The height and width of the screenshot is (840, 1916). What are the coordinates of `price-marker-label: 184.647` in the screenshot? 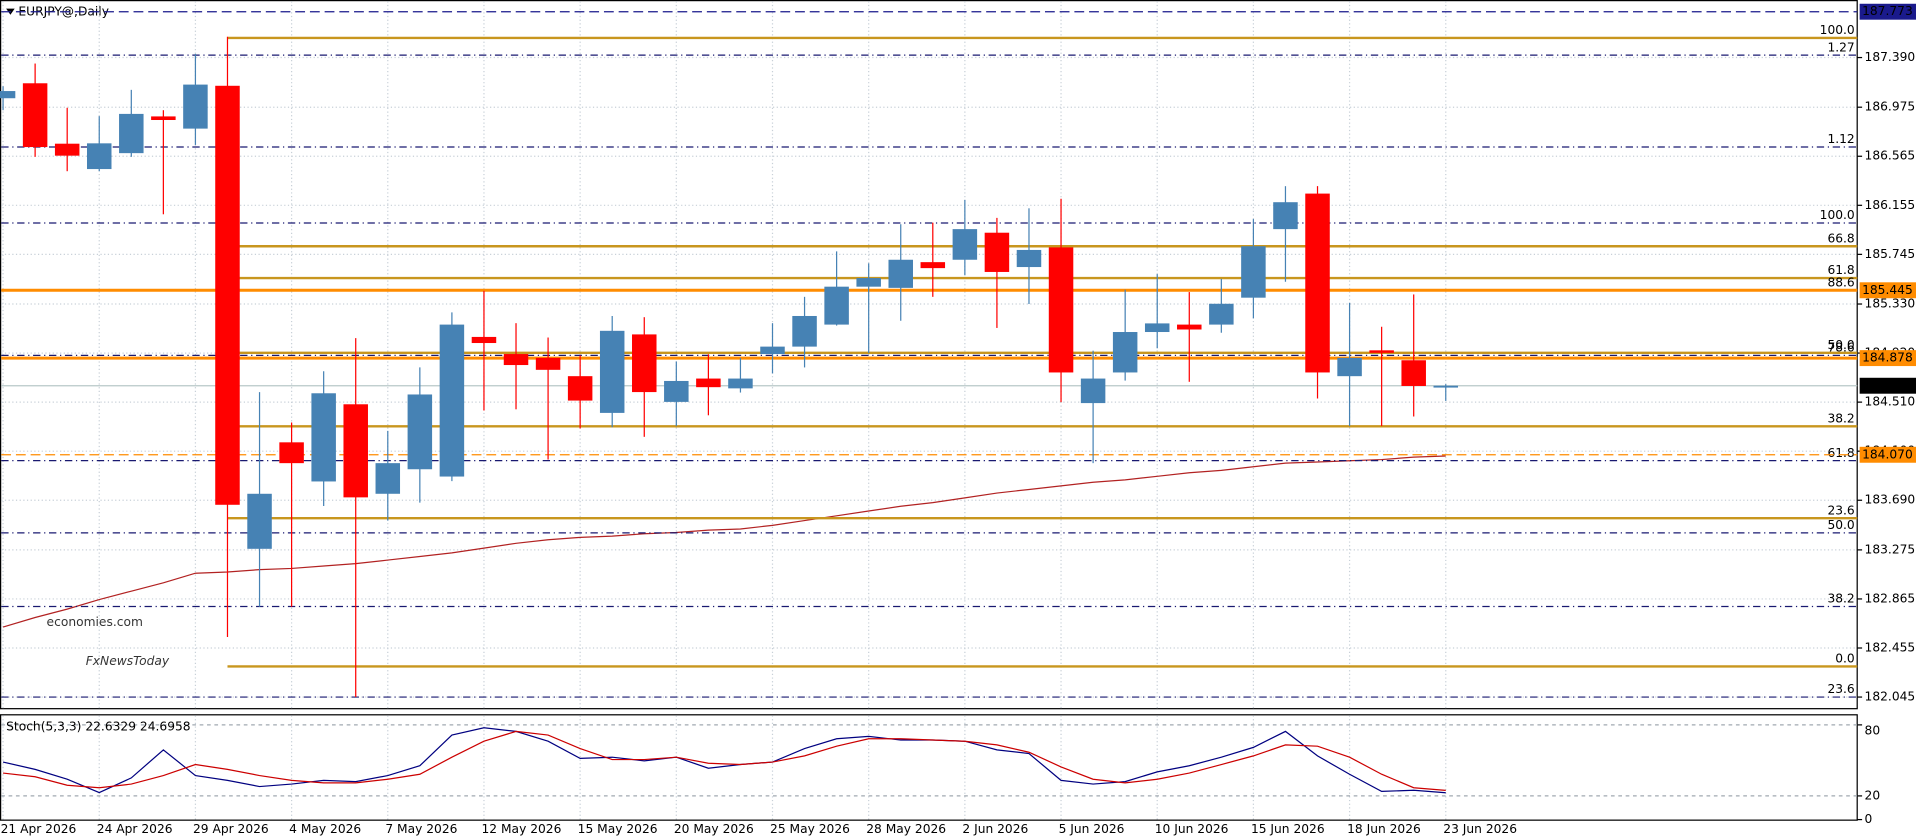 It's located at (1887, 385).